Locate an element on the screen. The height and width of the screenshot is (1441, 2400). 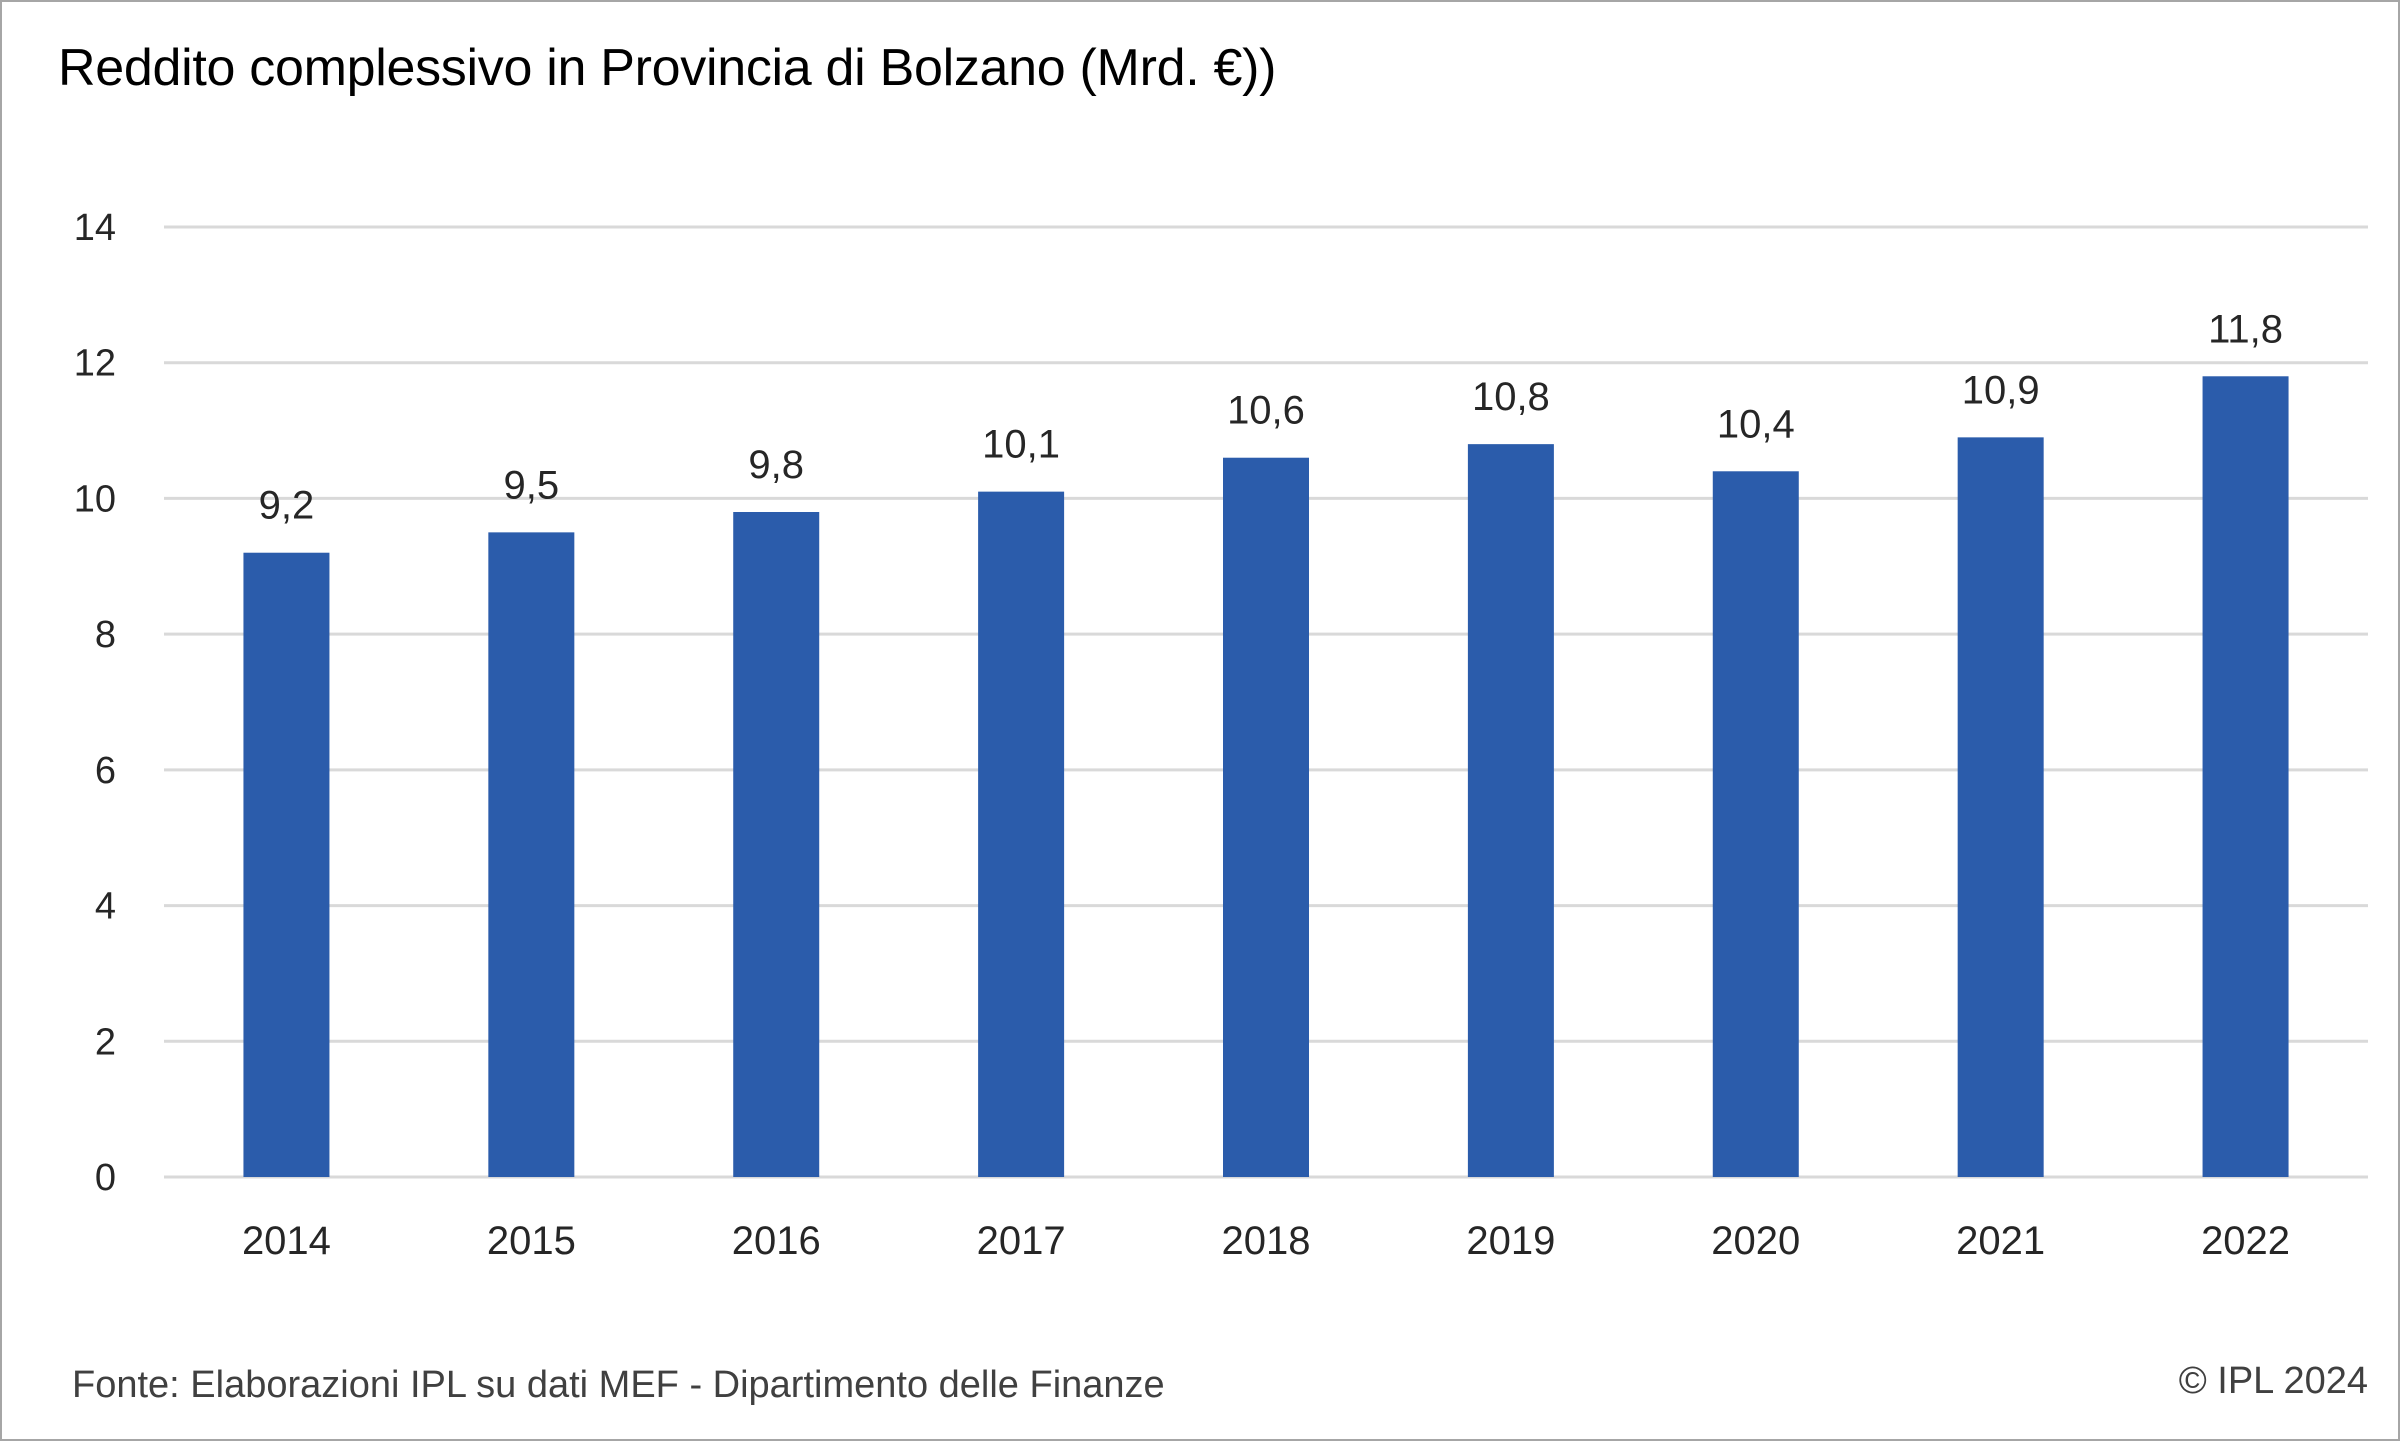
bar-2016 is located at coordinates (776, 844).